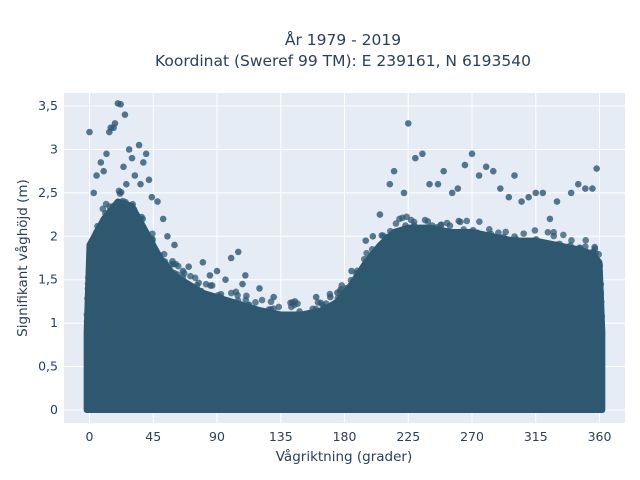 The width and height of the screenshot is (640, 480). Describe the element at coordinates (349, 436) in the screenshot. I see `x-axis-ticks: 0 45 90 135 180 225 270 315 360` at that location.